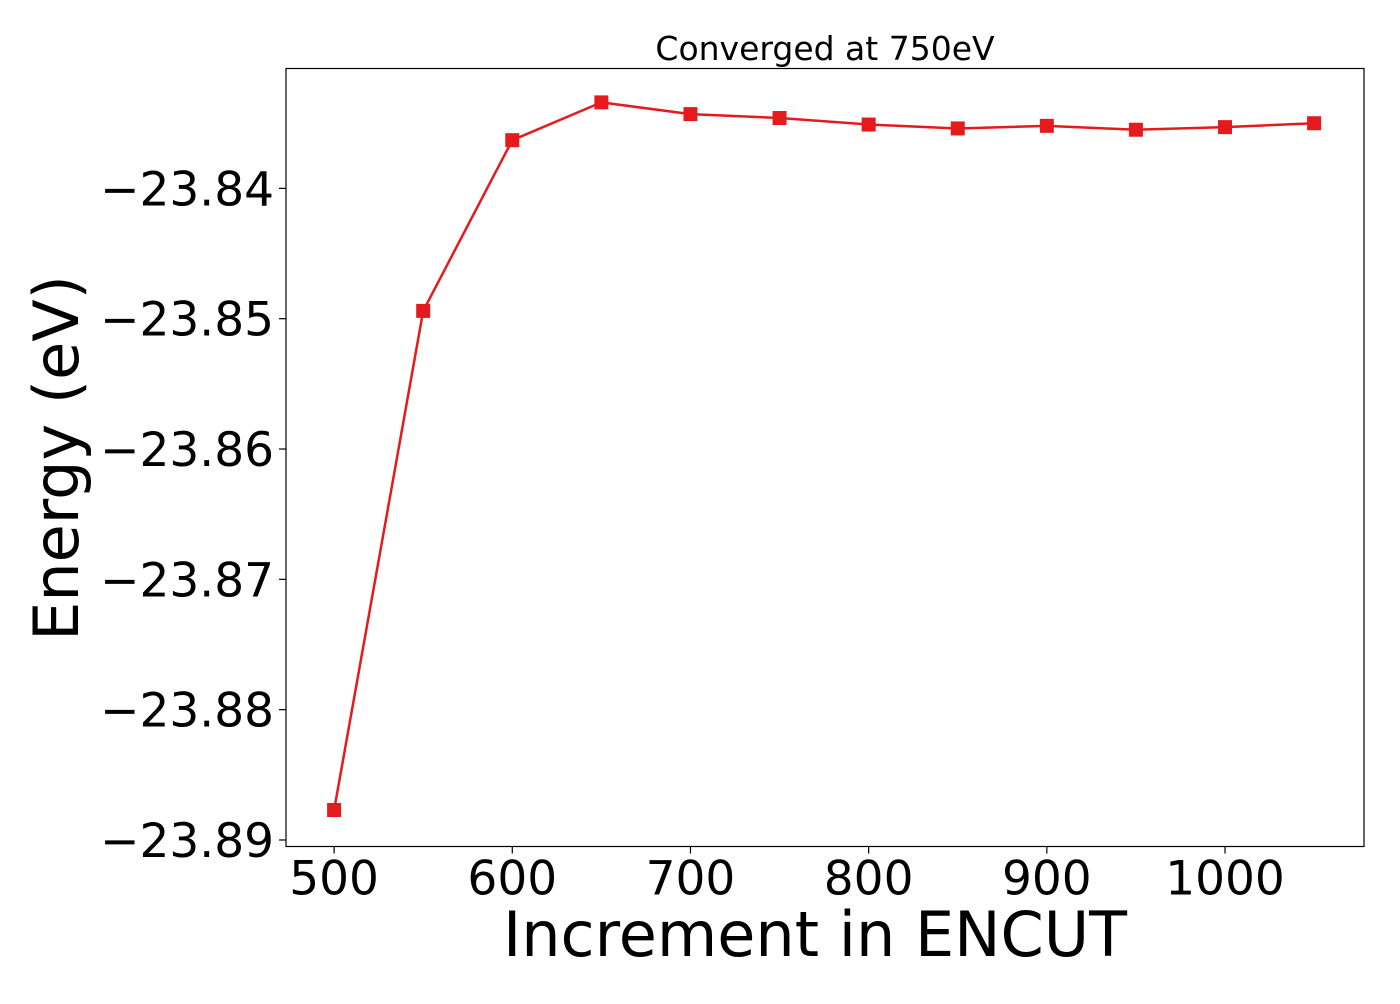 This screenshot has height=1004, width=1400. I want to click on y-tick-label: −23.88, so click(187, 711).